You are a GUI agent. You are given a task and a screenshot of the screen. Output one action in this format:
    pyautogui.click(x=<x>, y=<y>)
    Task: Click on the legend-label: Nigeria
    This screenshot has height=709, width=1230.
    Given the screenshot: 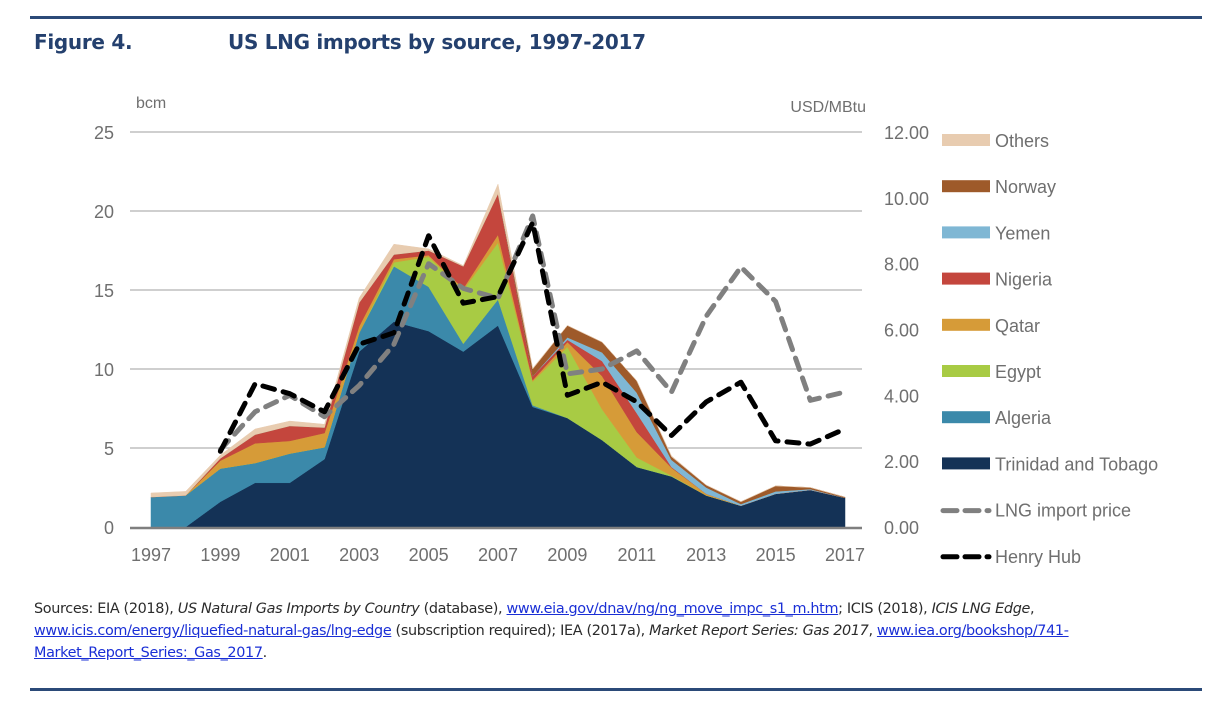 What is the action you would take?
    pyautogui.click(x=1024, y=280)
    